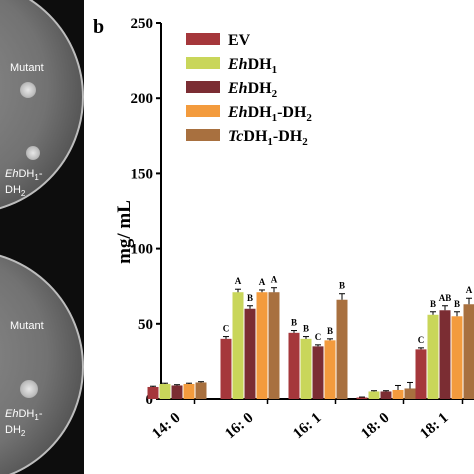 The height and width of the screenshot is (474, 474). I want to click on y-tick-label: 0, so click(150, 400).